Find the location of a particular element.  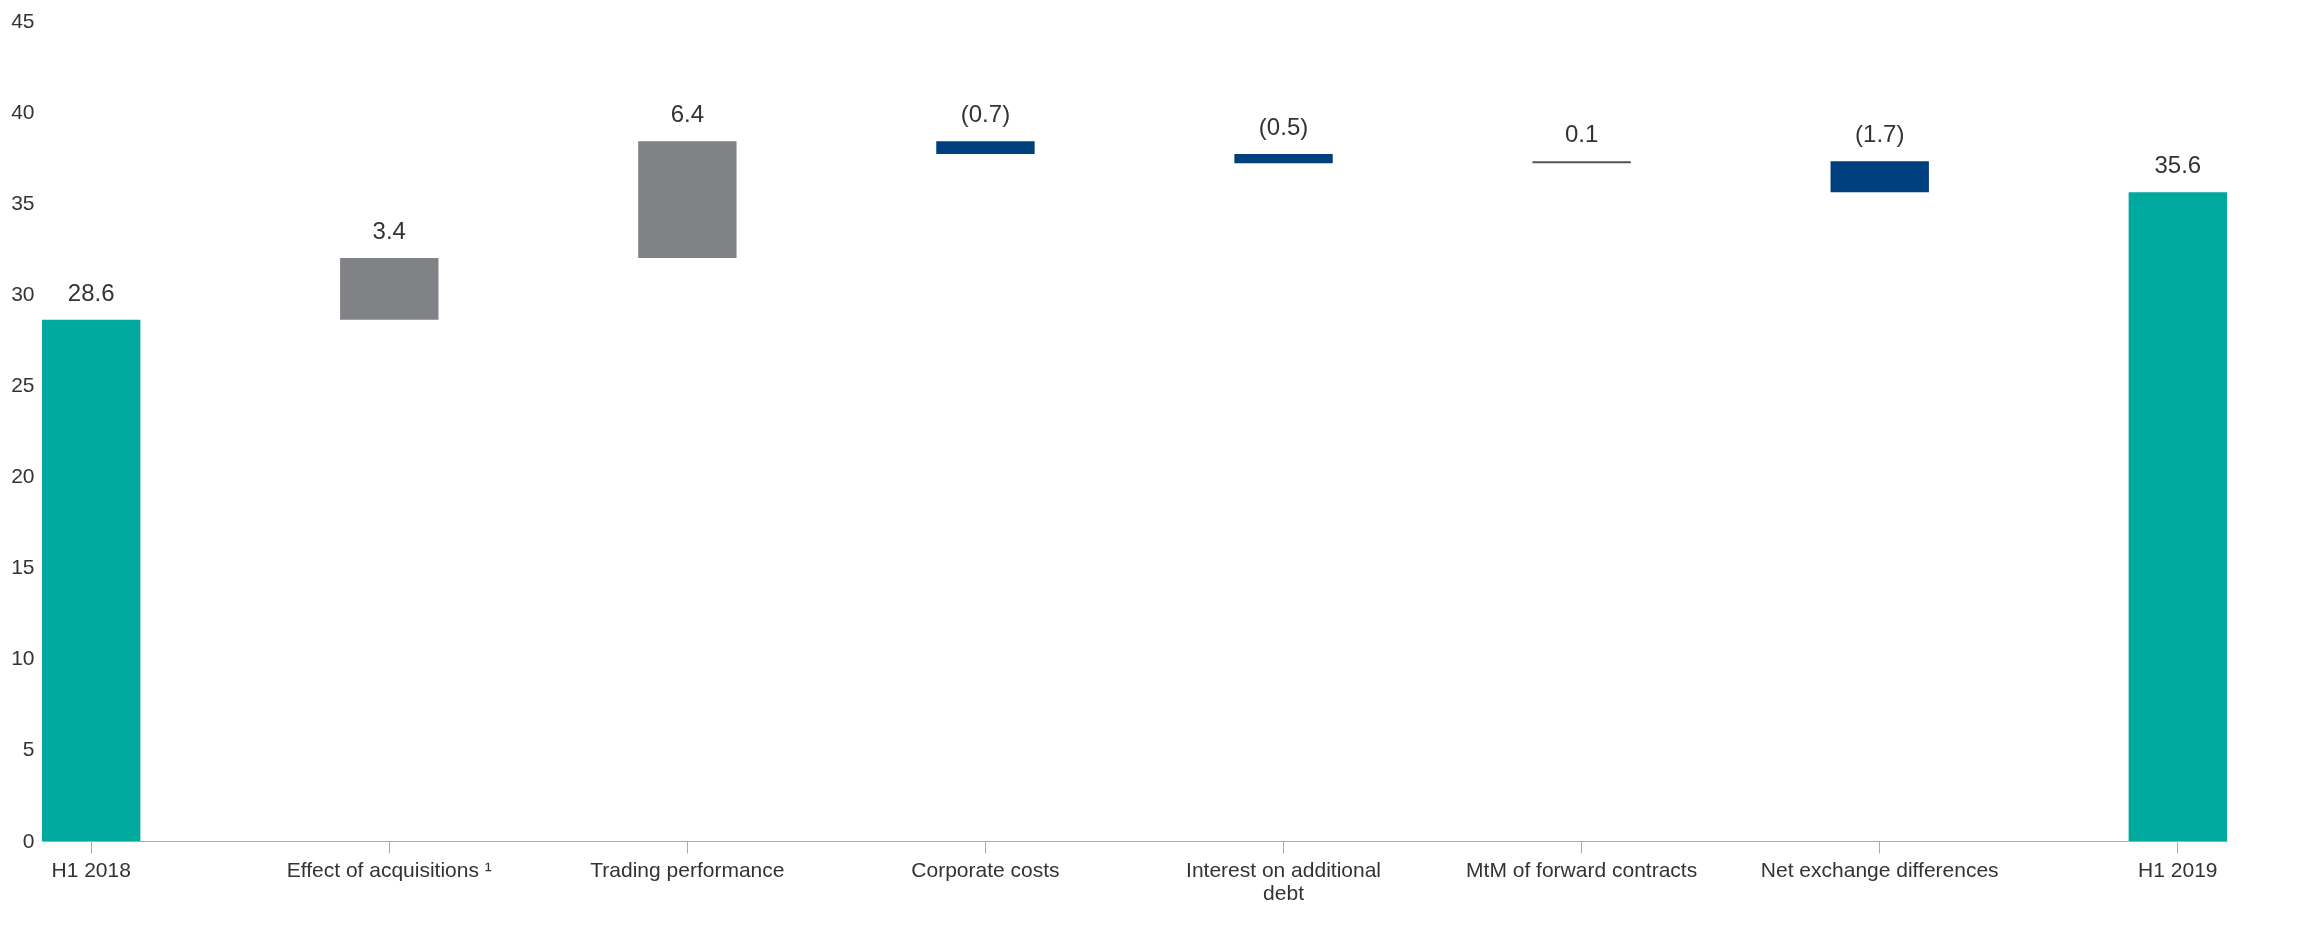

x-tick-label: Trading performance is located at coordinates (687, 869).